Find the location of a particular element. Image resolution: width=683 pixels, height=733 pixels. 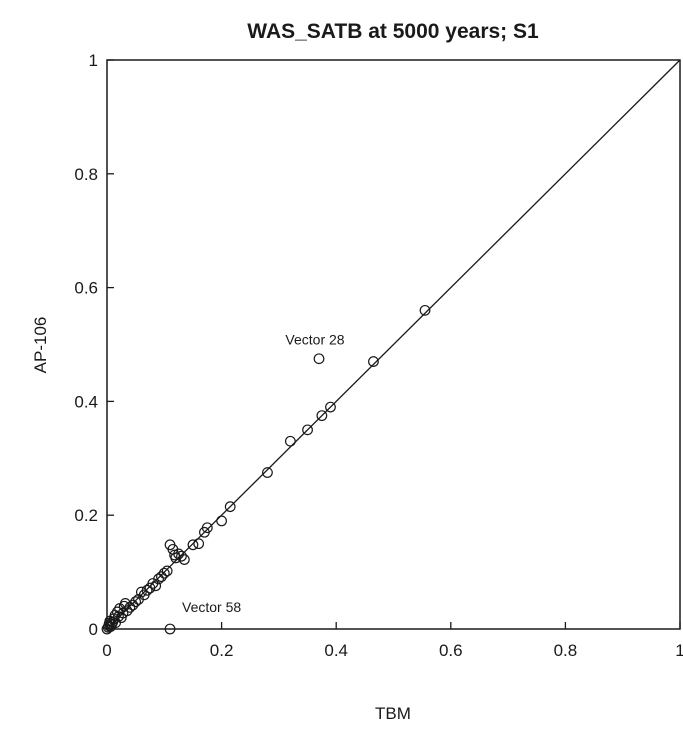

x-tick-label: 0.2 is located at coordinates (222, 650).